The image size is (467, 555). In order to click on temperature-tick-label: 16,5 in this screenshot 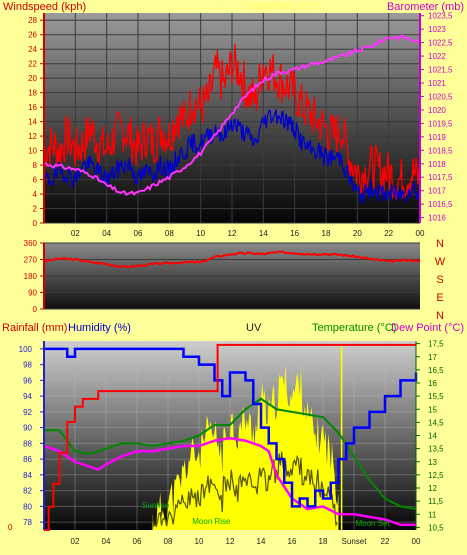, I will do `click(436, 370)`.